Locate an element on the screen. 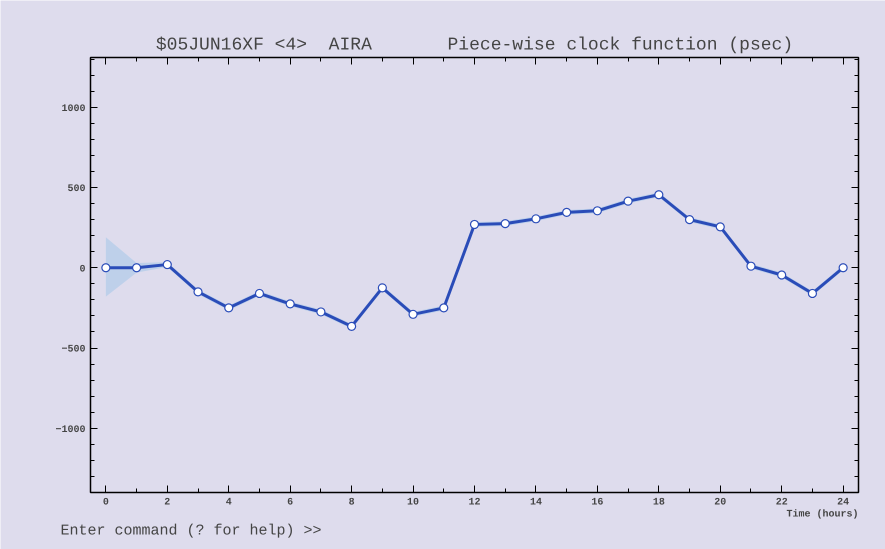 Image resolution: width=885 pixels, height=549 pixels. y-tick-label: 1000 is located at coordinates (73, 109).